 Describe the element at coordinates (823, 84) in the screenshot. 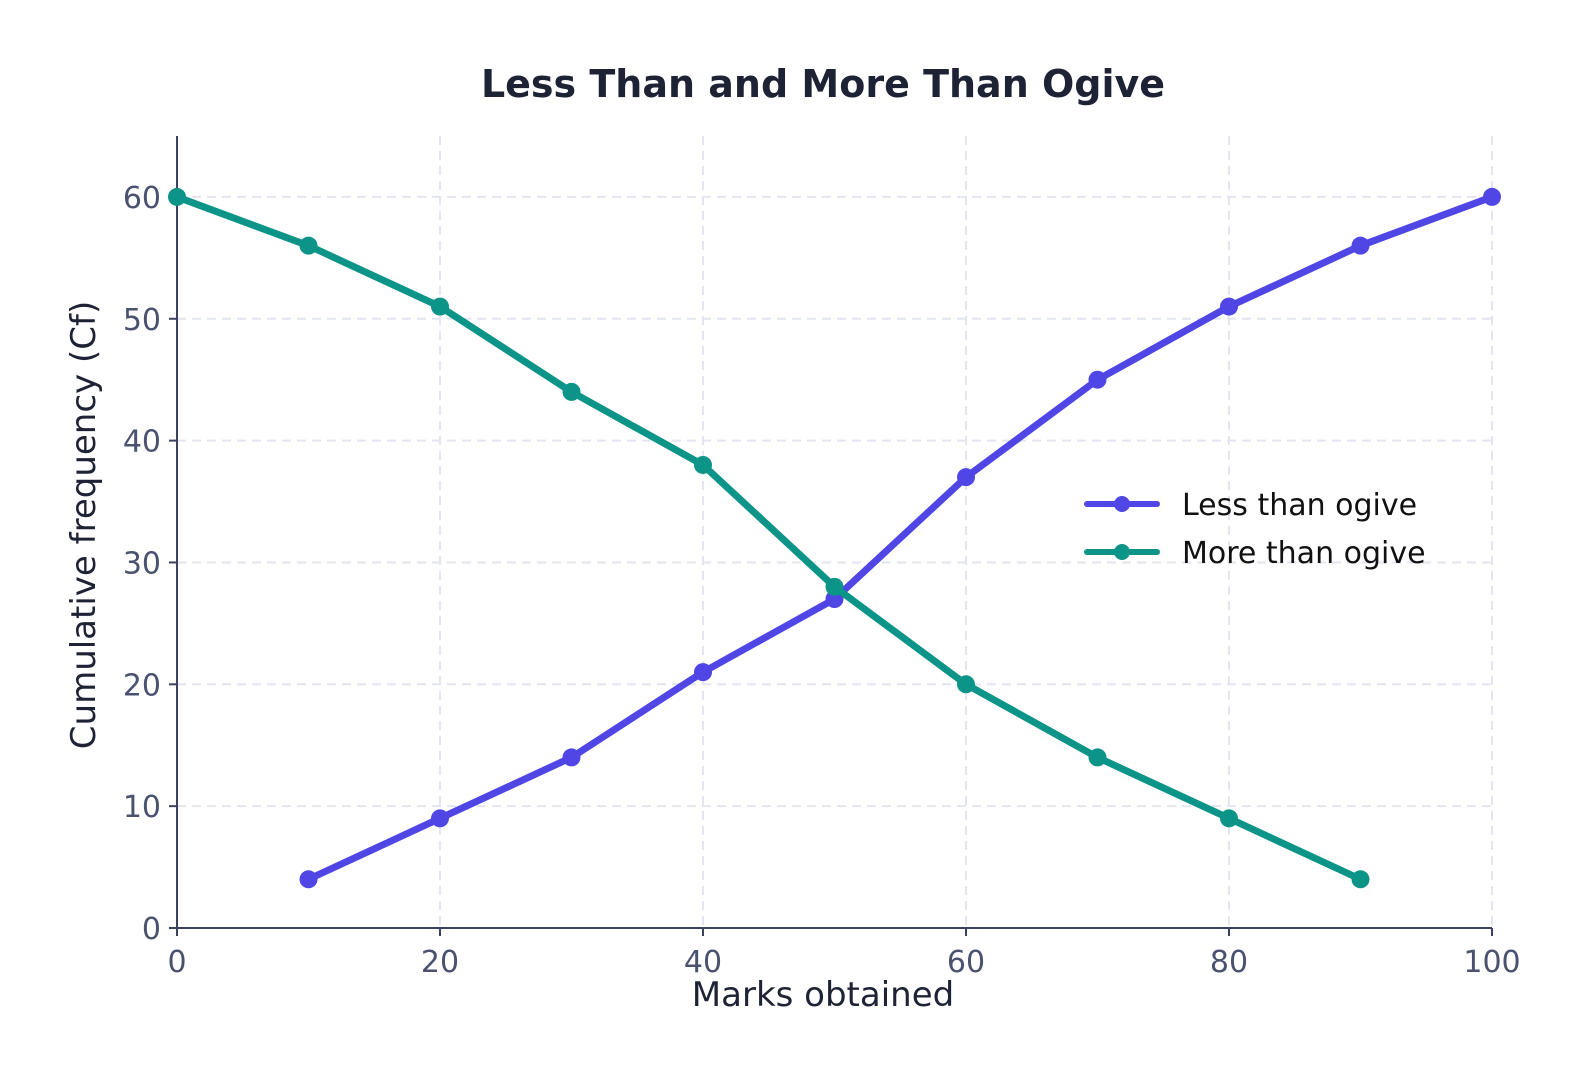

I see `chart-title: Less Than and More Than Ogive` at that location.